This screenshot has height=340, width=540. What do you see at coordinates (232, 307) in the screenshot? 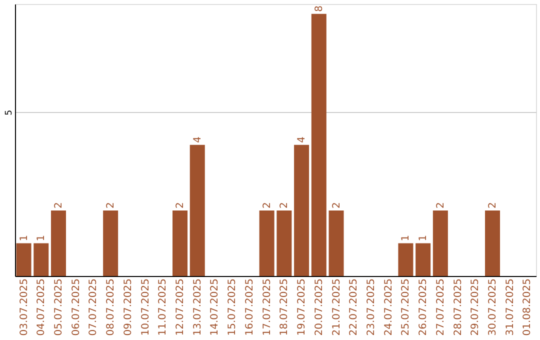
I see `x-tick-label: 15.07.2025` at bounding box center [232, 307].